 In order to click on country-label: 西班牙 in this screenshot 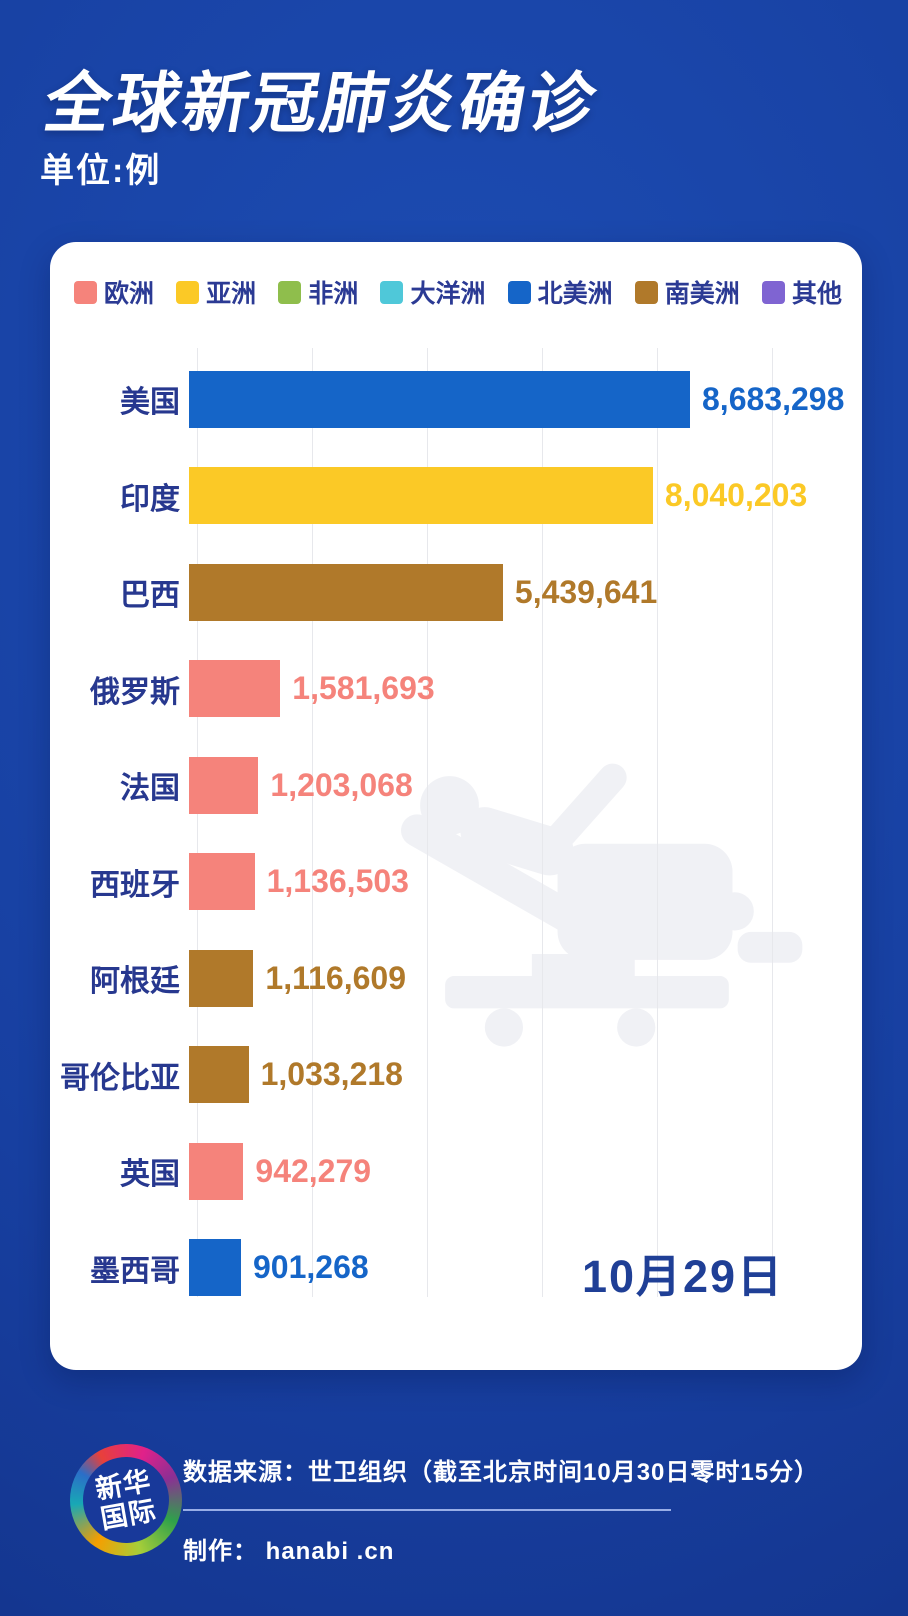, I will do `click(135, 885)`.